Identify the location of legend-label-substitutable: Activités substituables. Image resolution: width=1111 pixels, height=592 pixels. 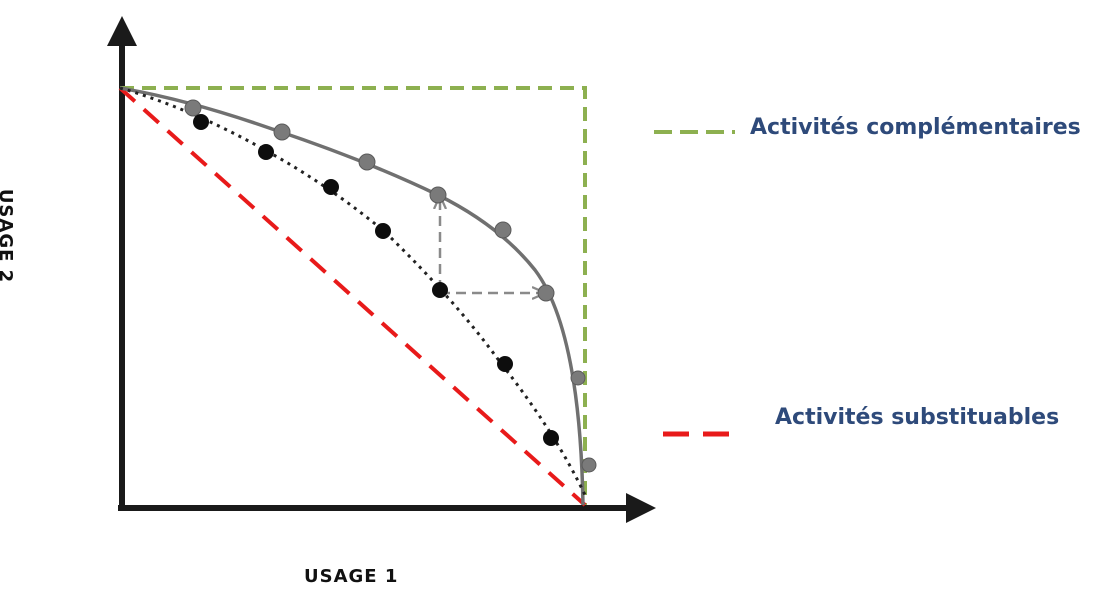
(917, 417).